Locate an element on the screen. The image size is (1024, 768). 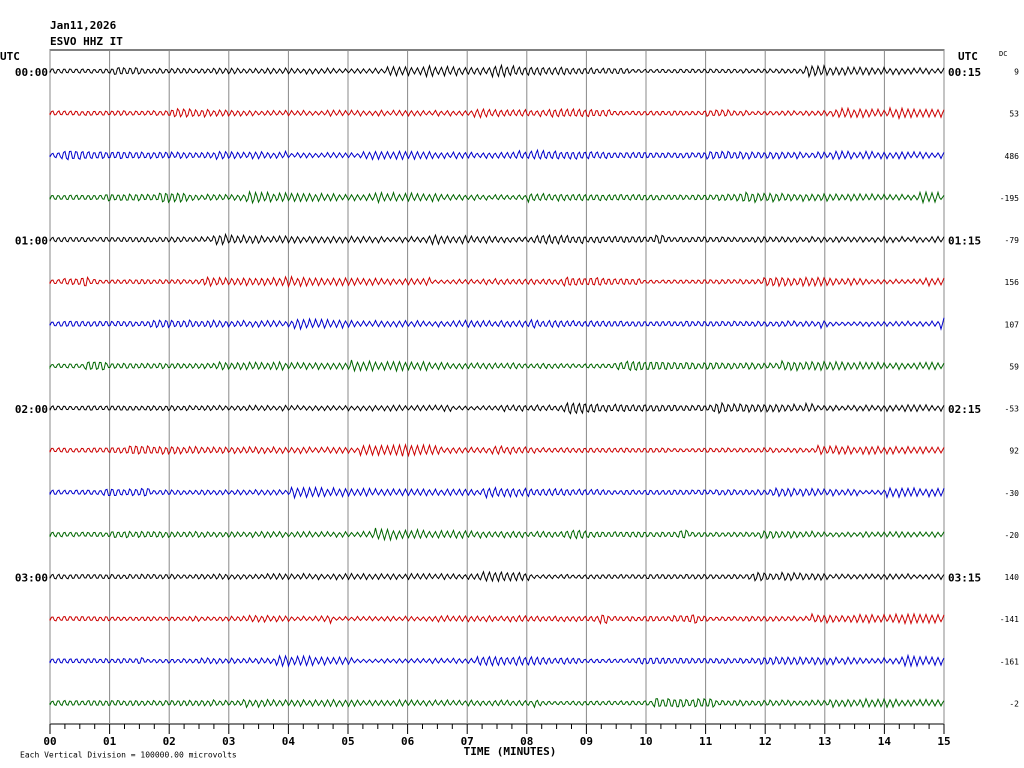
x-tick-label: 03 is located at coordinates (228, 741).